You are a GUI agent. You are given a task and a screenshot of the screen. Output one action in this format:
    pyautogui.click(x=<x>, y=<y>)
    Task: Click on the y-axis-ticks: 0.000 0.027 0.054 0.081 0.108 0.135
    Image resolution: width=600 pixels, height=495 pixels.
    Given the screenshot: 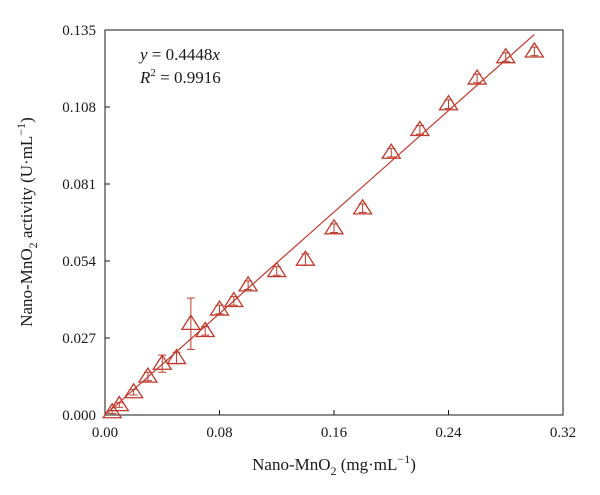 What is the action you would take?
    pyautogui.click(x=86, y=223)
    